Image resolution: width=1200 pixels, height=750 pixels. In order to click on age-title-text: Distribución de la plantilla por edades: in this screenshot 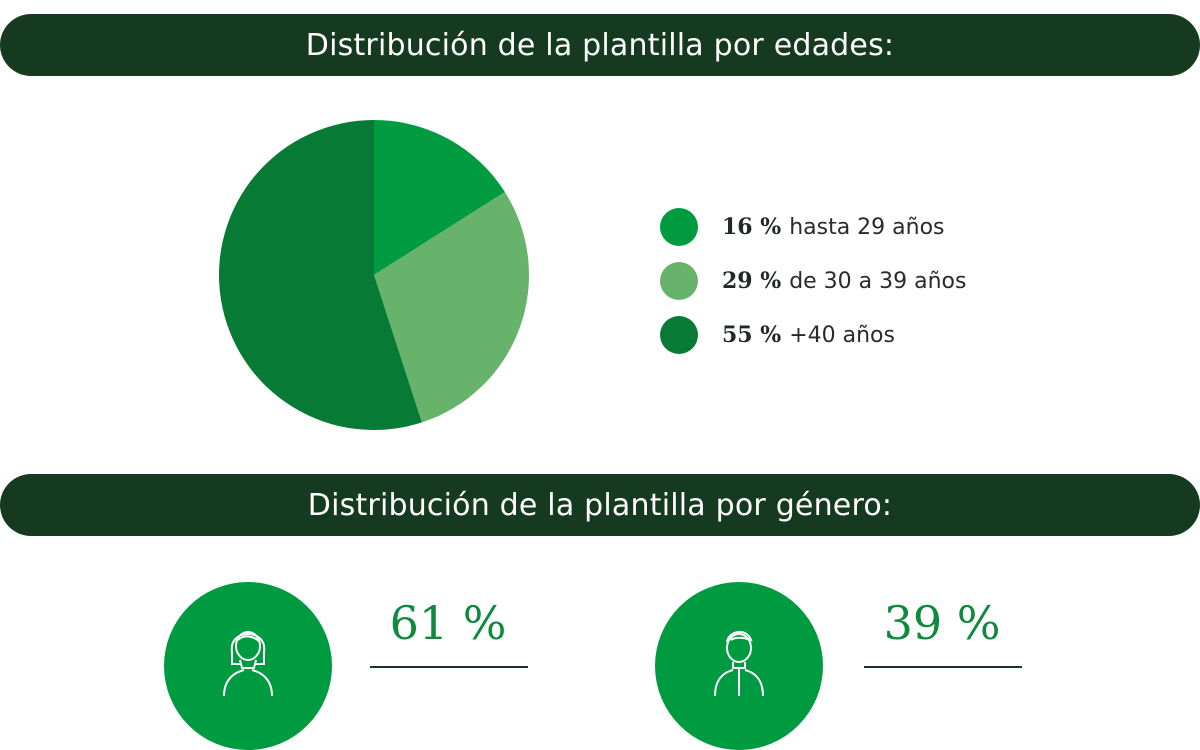, I will do `click(600, 45)`.